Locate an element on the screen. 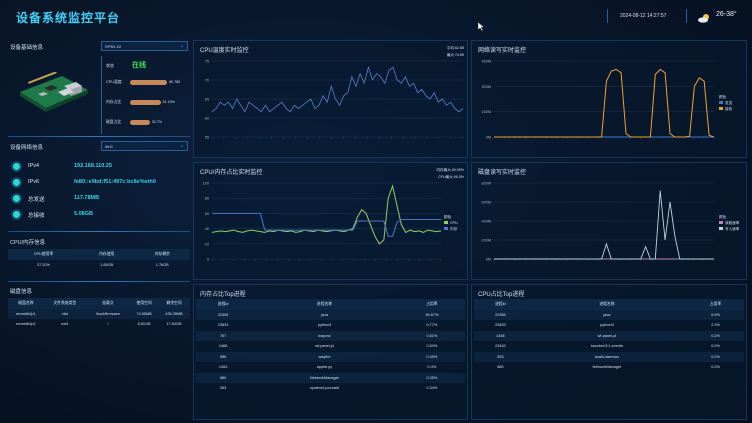  device-bar-label: 内存占比 is located at coordinates (114, 102).